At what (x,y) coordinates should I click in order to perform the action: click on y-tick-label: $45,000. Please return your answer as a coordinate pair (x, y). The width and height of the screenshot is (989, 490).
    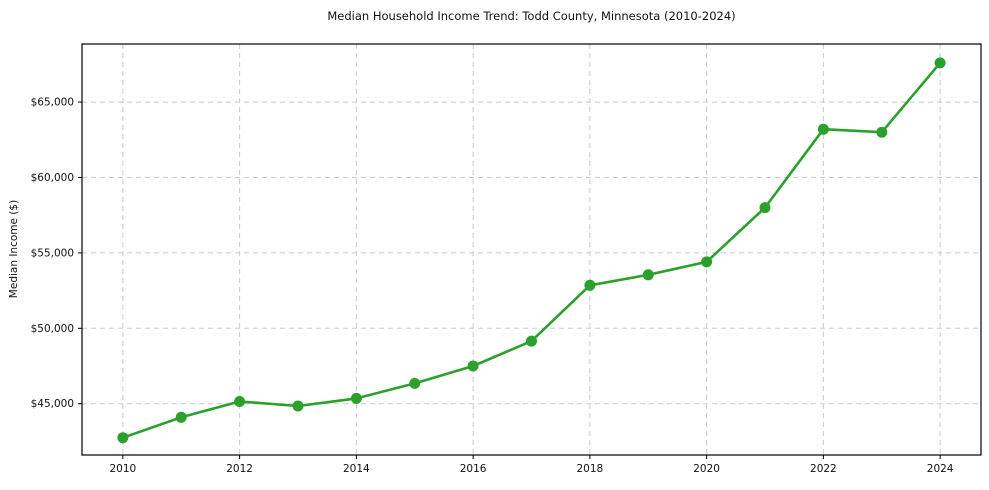
    Looking at the image, I should click on (52, 404).